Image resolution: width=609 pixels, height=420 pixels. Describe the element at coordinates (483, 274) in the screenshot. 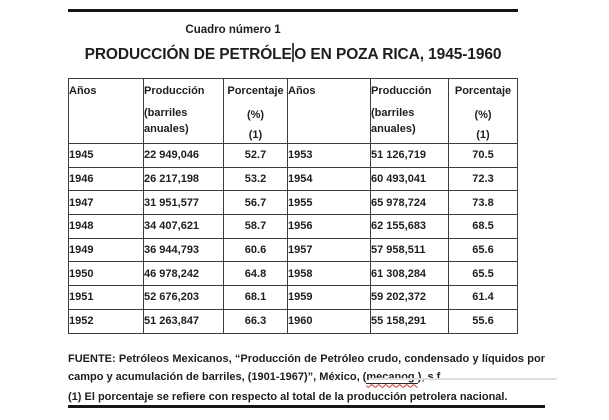

I see `percentage-cell: 65.5` at that location.